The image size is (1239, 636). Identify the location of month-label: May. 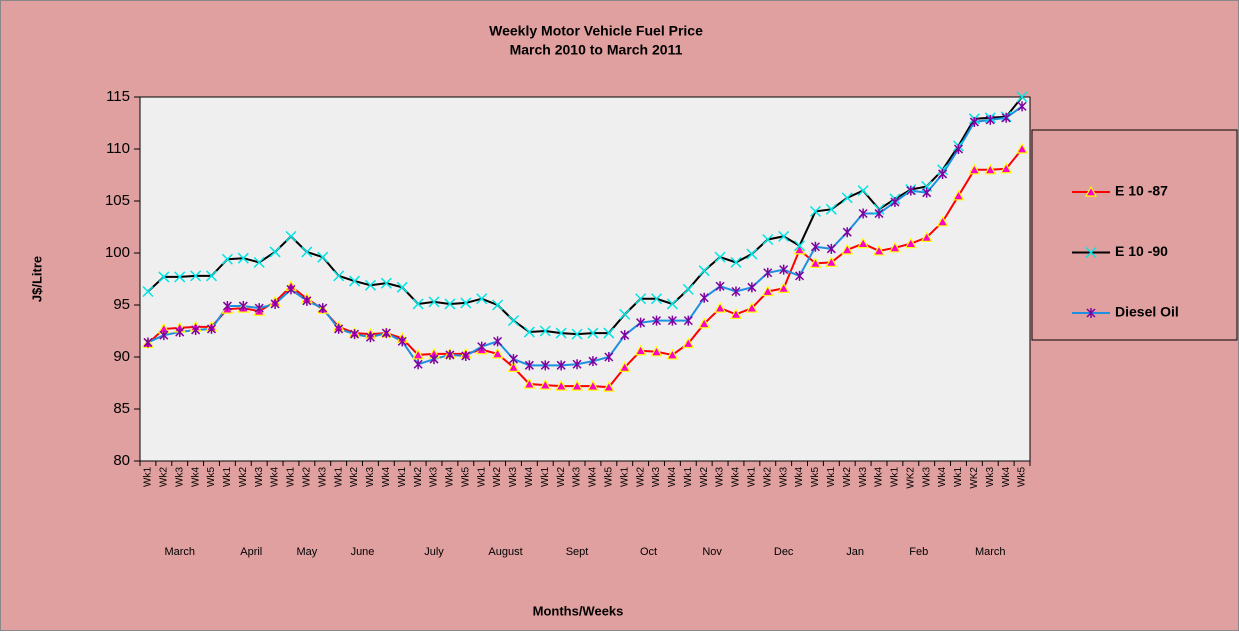
(306, 552).